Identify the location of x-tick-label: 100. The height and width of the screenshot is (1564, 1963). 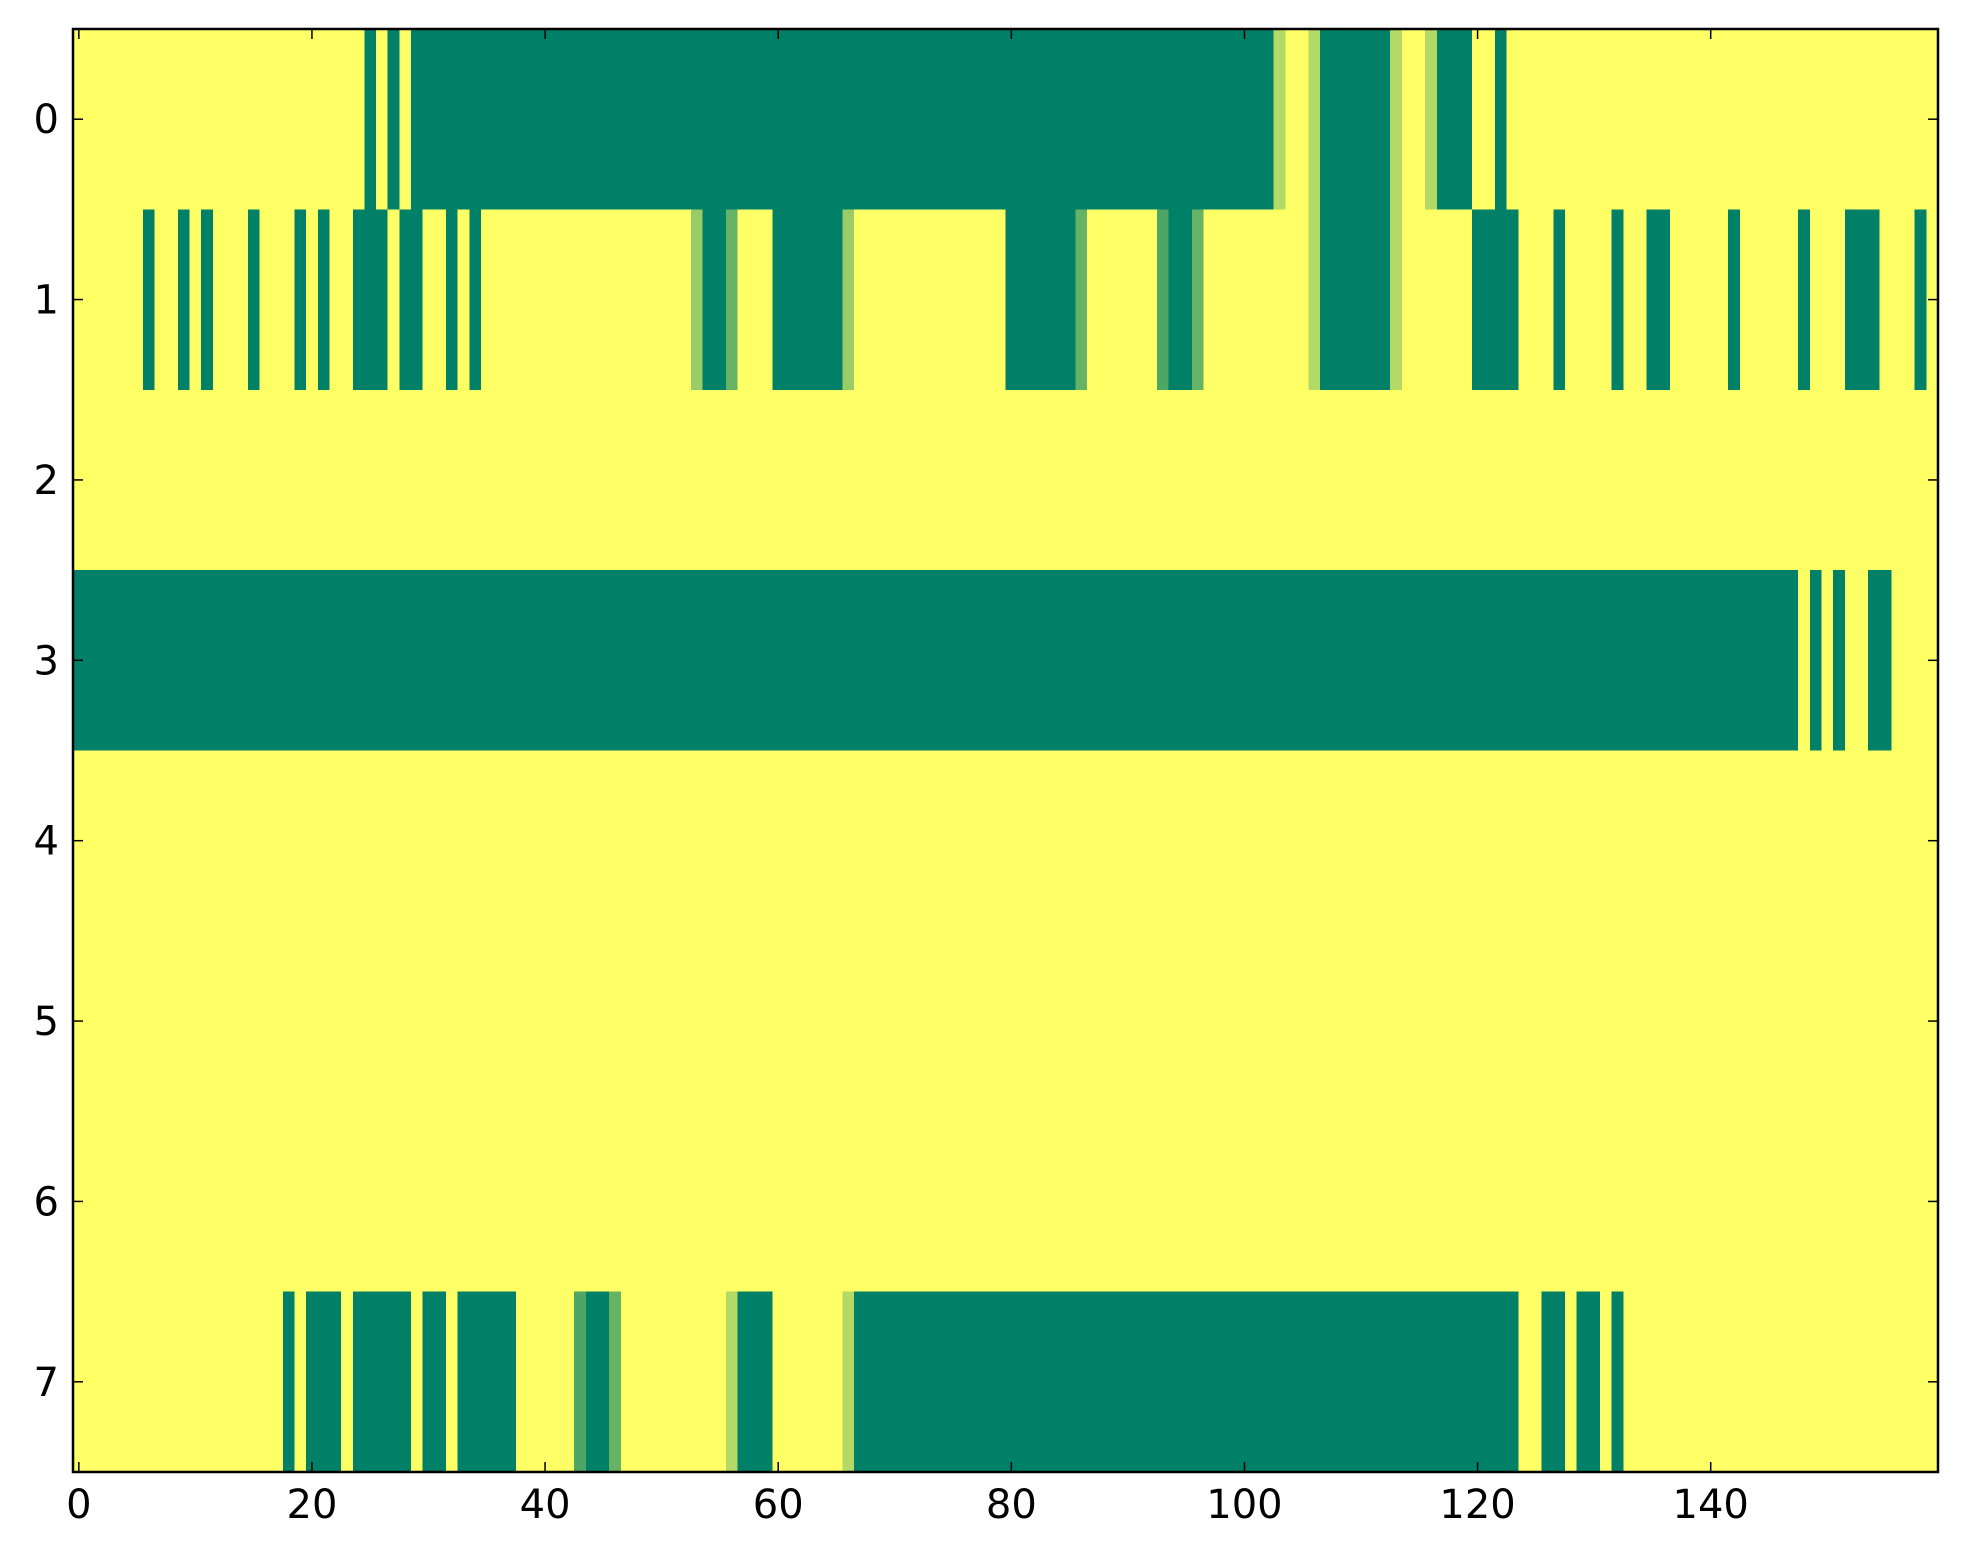
(1244, 1505).